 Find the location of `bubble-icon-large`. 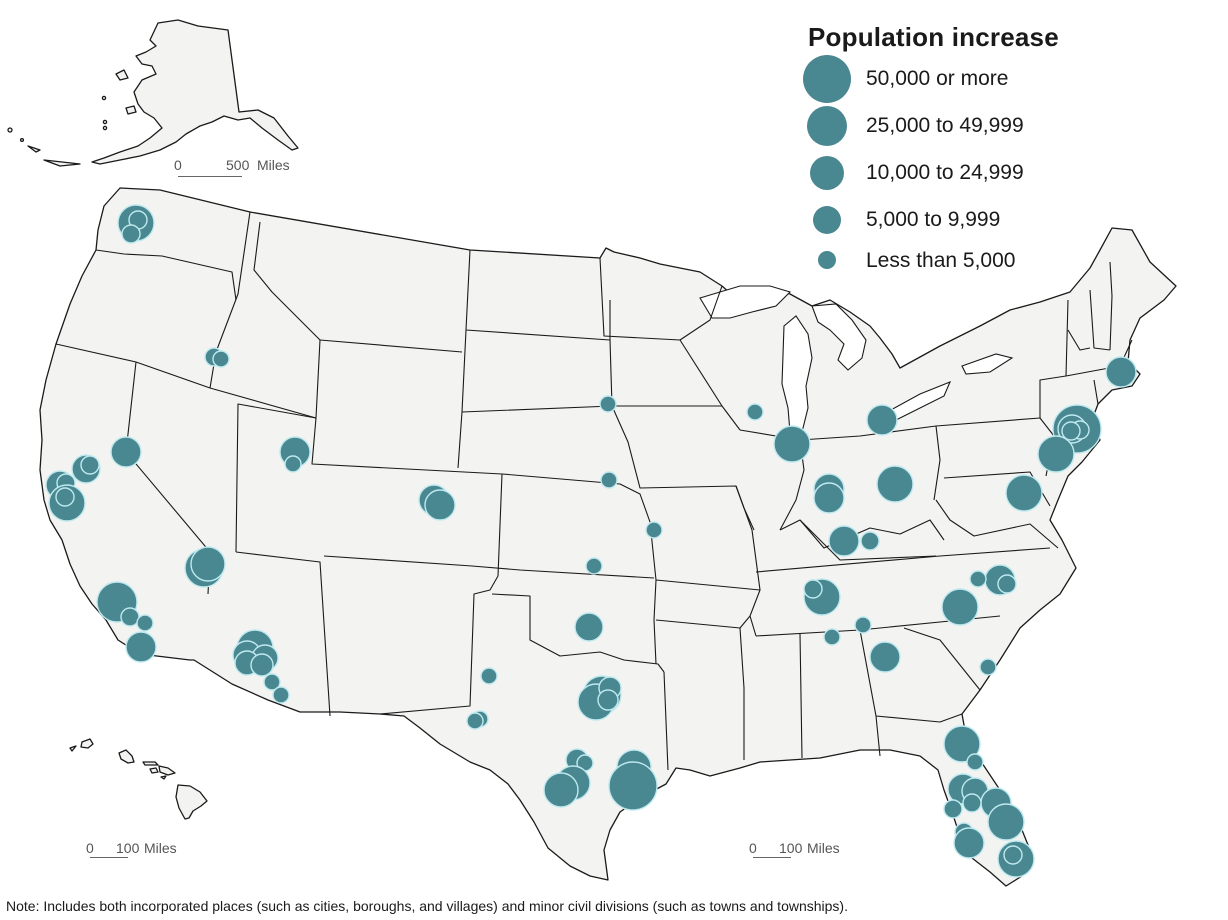

bubble-icon-large is located at coordinates (827, 126).